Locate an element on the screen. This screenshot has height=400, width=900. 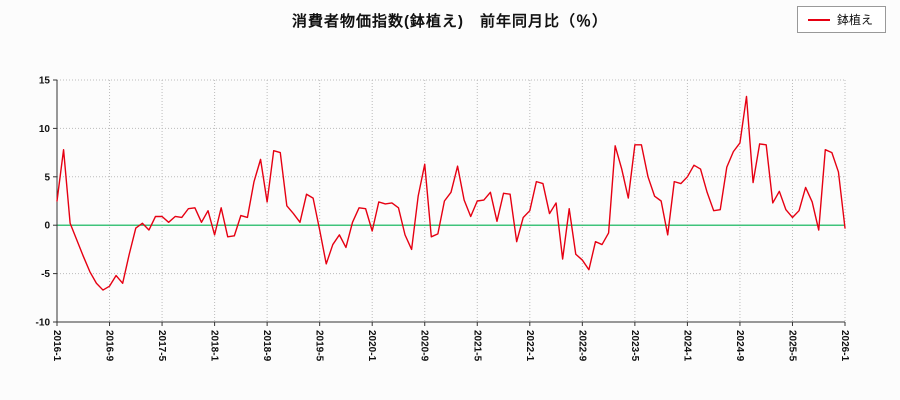
x-tick-label: 2018-1 is located at coordinates (214, 346).